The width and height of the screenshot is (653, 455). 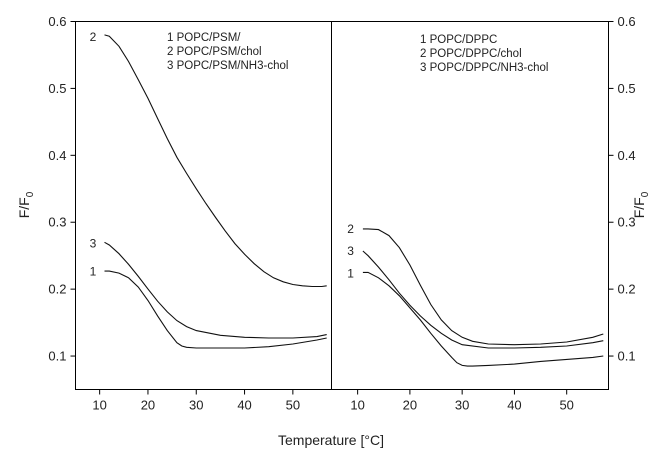 I want to click on legend-entry: 1 POPC/DPPC, so click(x=458, y=40).